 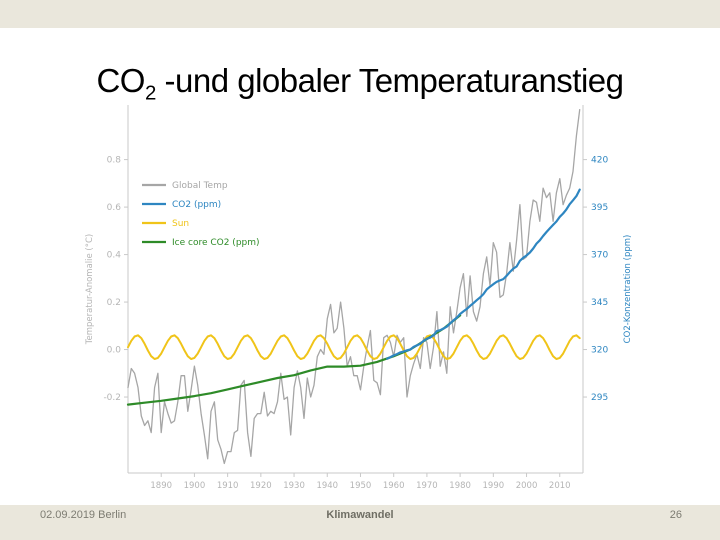 What do you see at coordinates (150, 93) in the screenshot?
I see `title-subscript: 2` at bounding box center [150, 93].